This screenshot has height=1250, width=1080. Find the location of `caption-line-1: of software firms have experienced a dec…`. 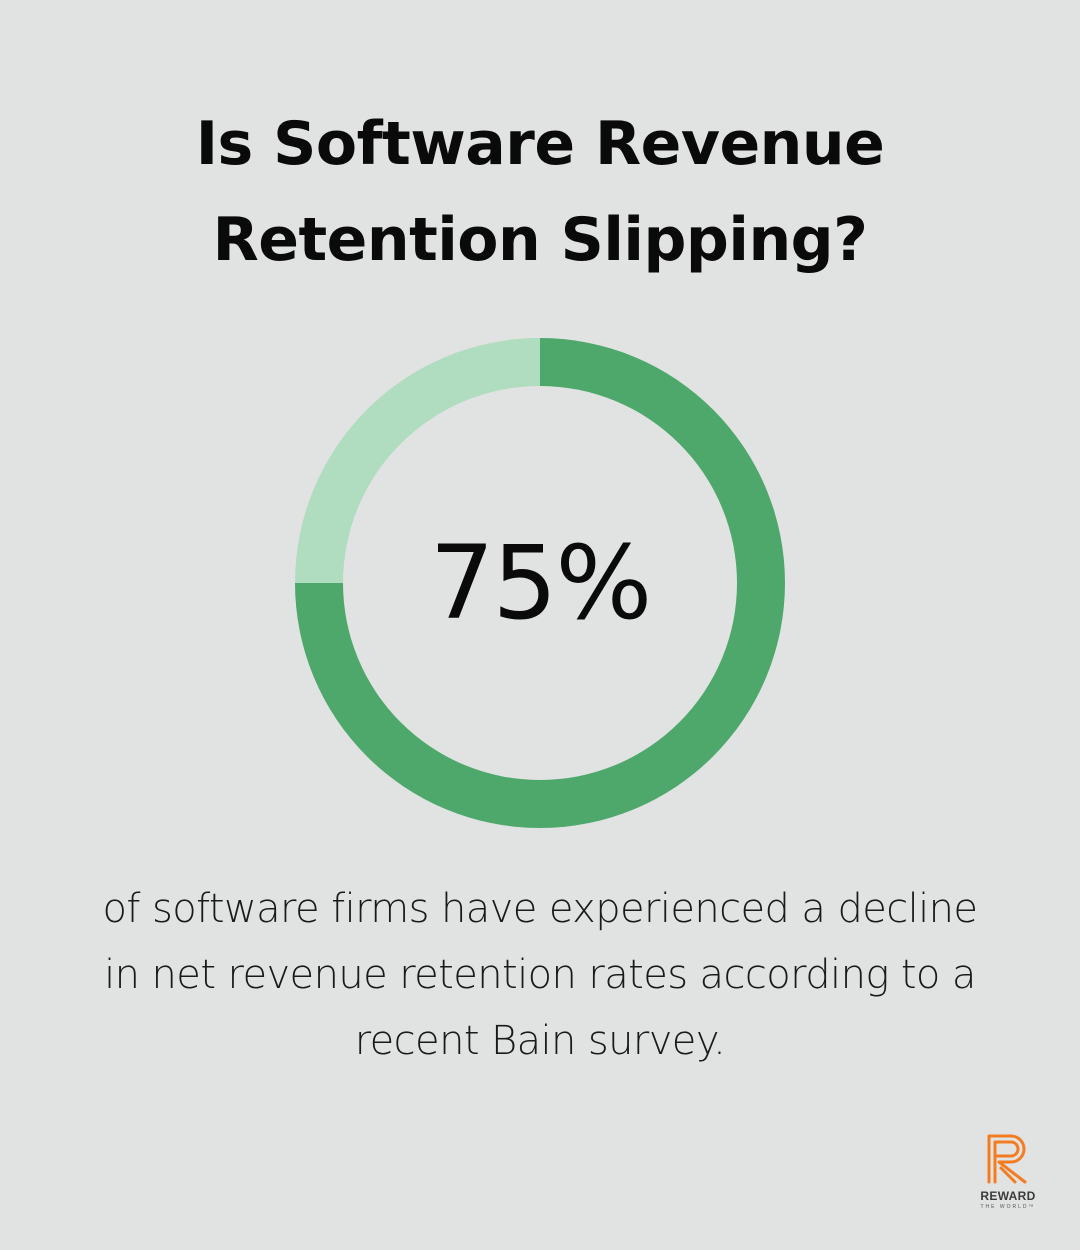

caption-line-1: of software firms have experienced a dec… is located at coordinates (540, 909).